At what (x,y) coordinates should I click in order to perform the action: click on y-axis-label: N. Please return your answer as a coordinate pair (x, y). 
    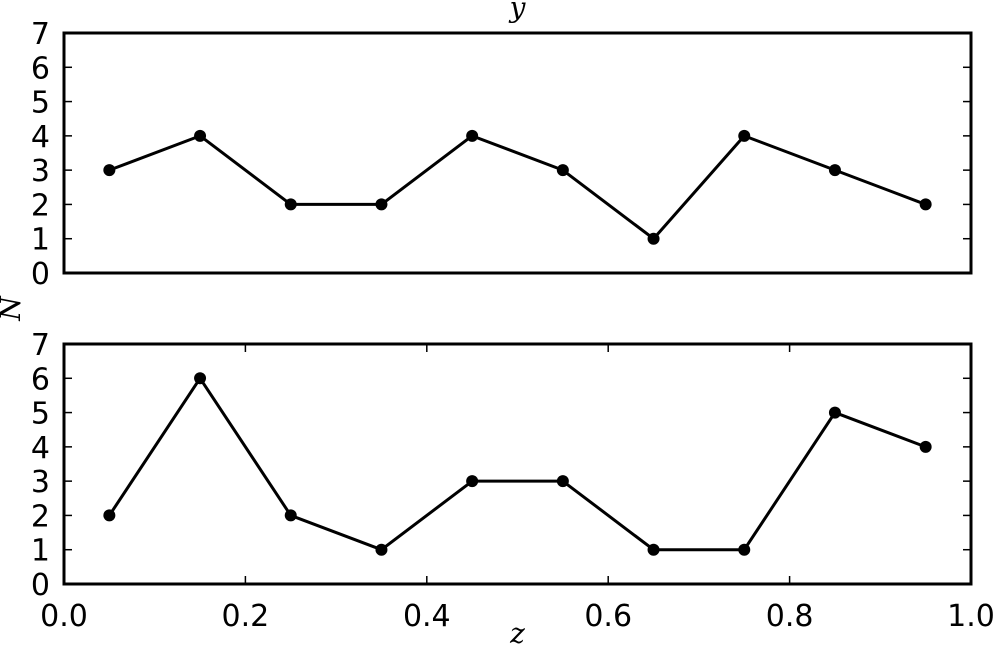
    Looking at the image, I should click on (13, 308).